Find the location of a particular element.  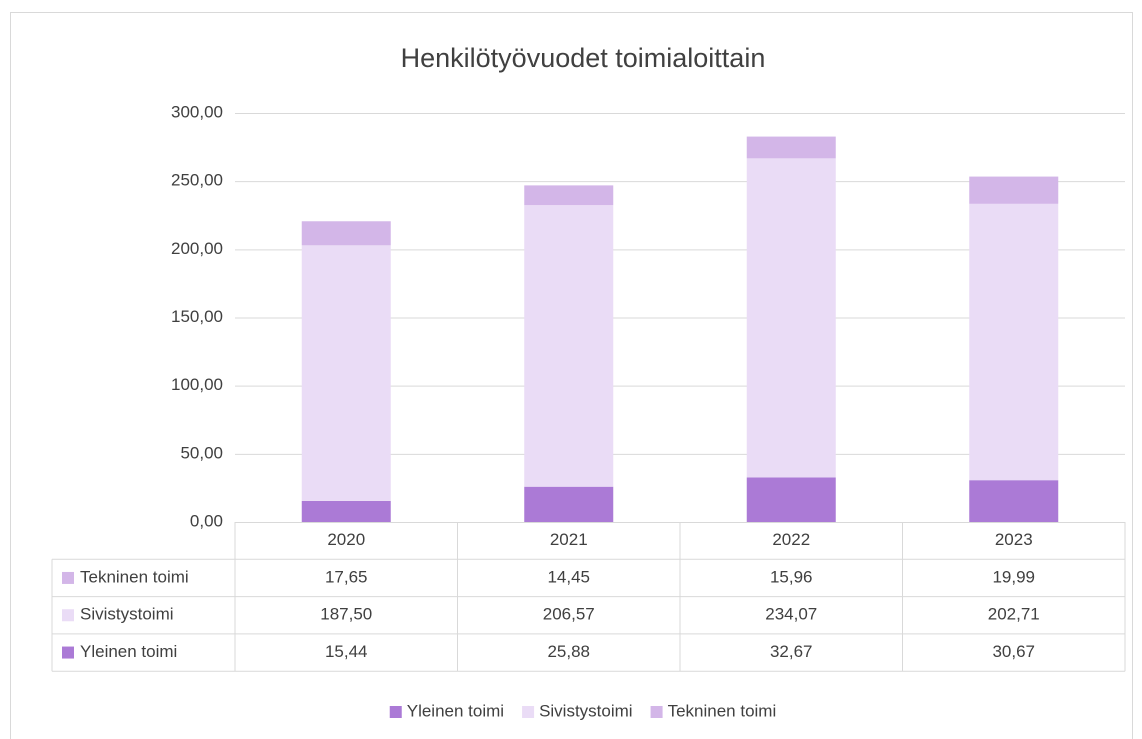

table-cell: 234,07 is located at coordinates (791, 614).